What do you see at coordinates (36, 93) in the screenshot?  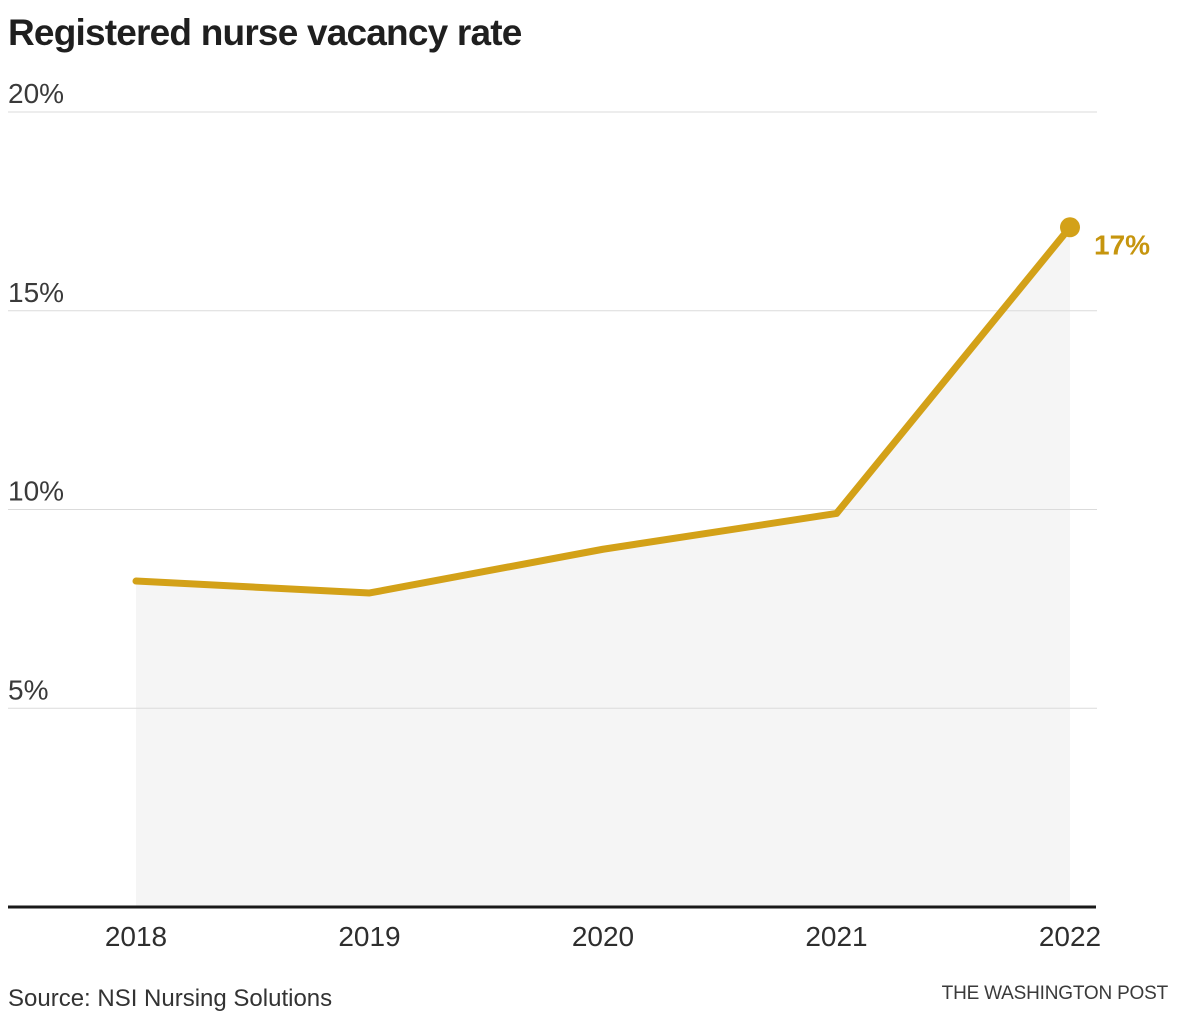 I see `y-tick-label: 20%` at bounding box center [36, 93].